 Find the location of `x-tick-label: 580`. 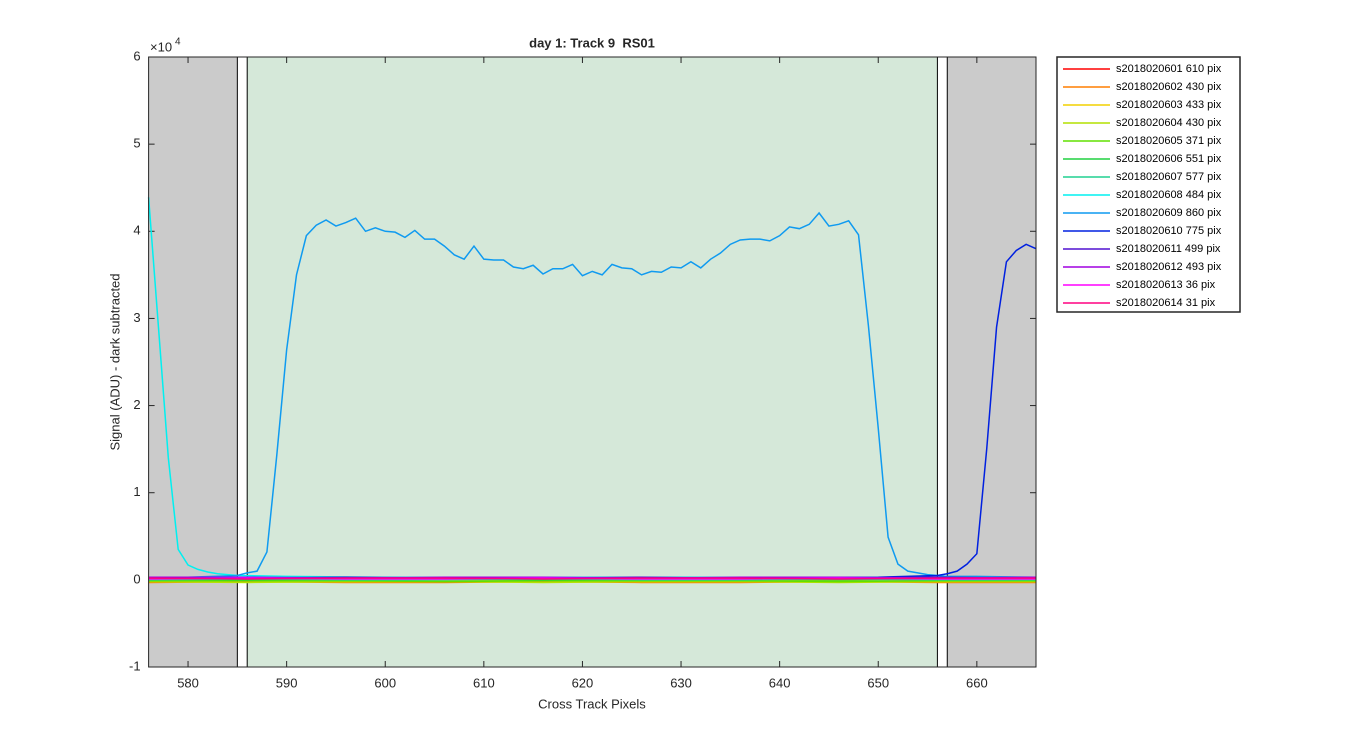

x-tick-label: 580 is located at coordinates (188, 682).